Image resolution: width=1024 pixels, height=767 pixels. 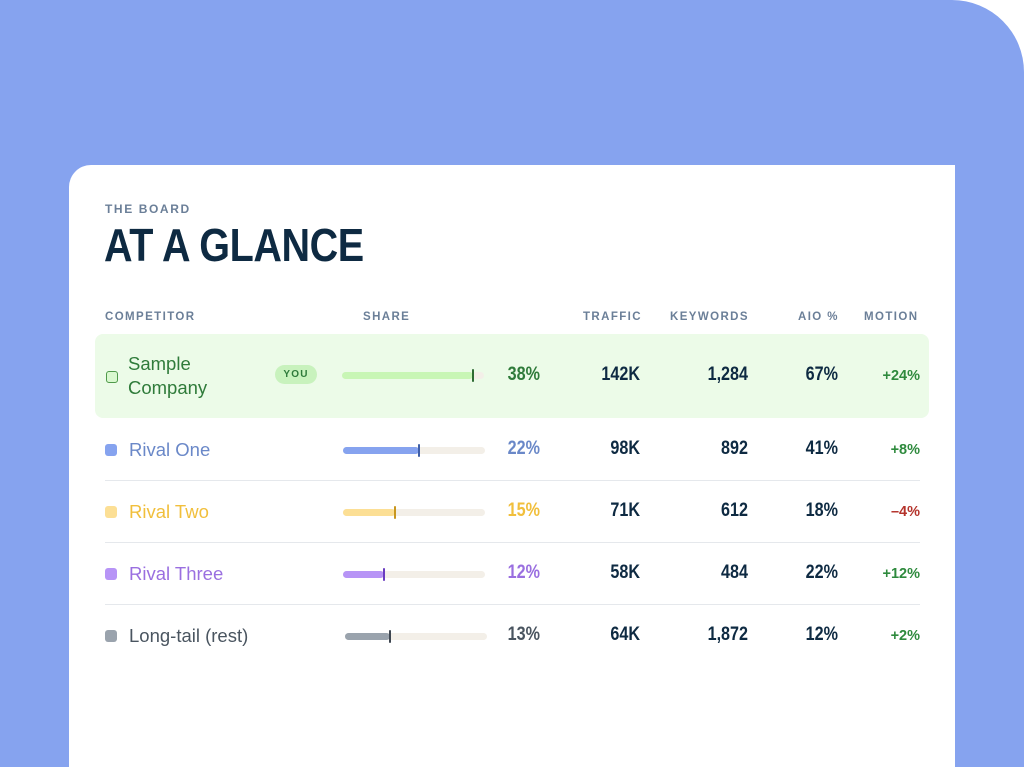 I want to click on table-row: Long-tail (rest) 13% 64K 1,872 12% +2%, so click(x=512, y=635).